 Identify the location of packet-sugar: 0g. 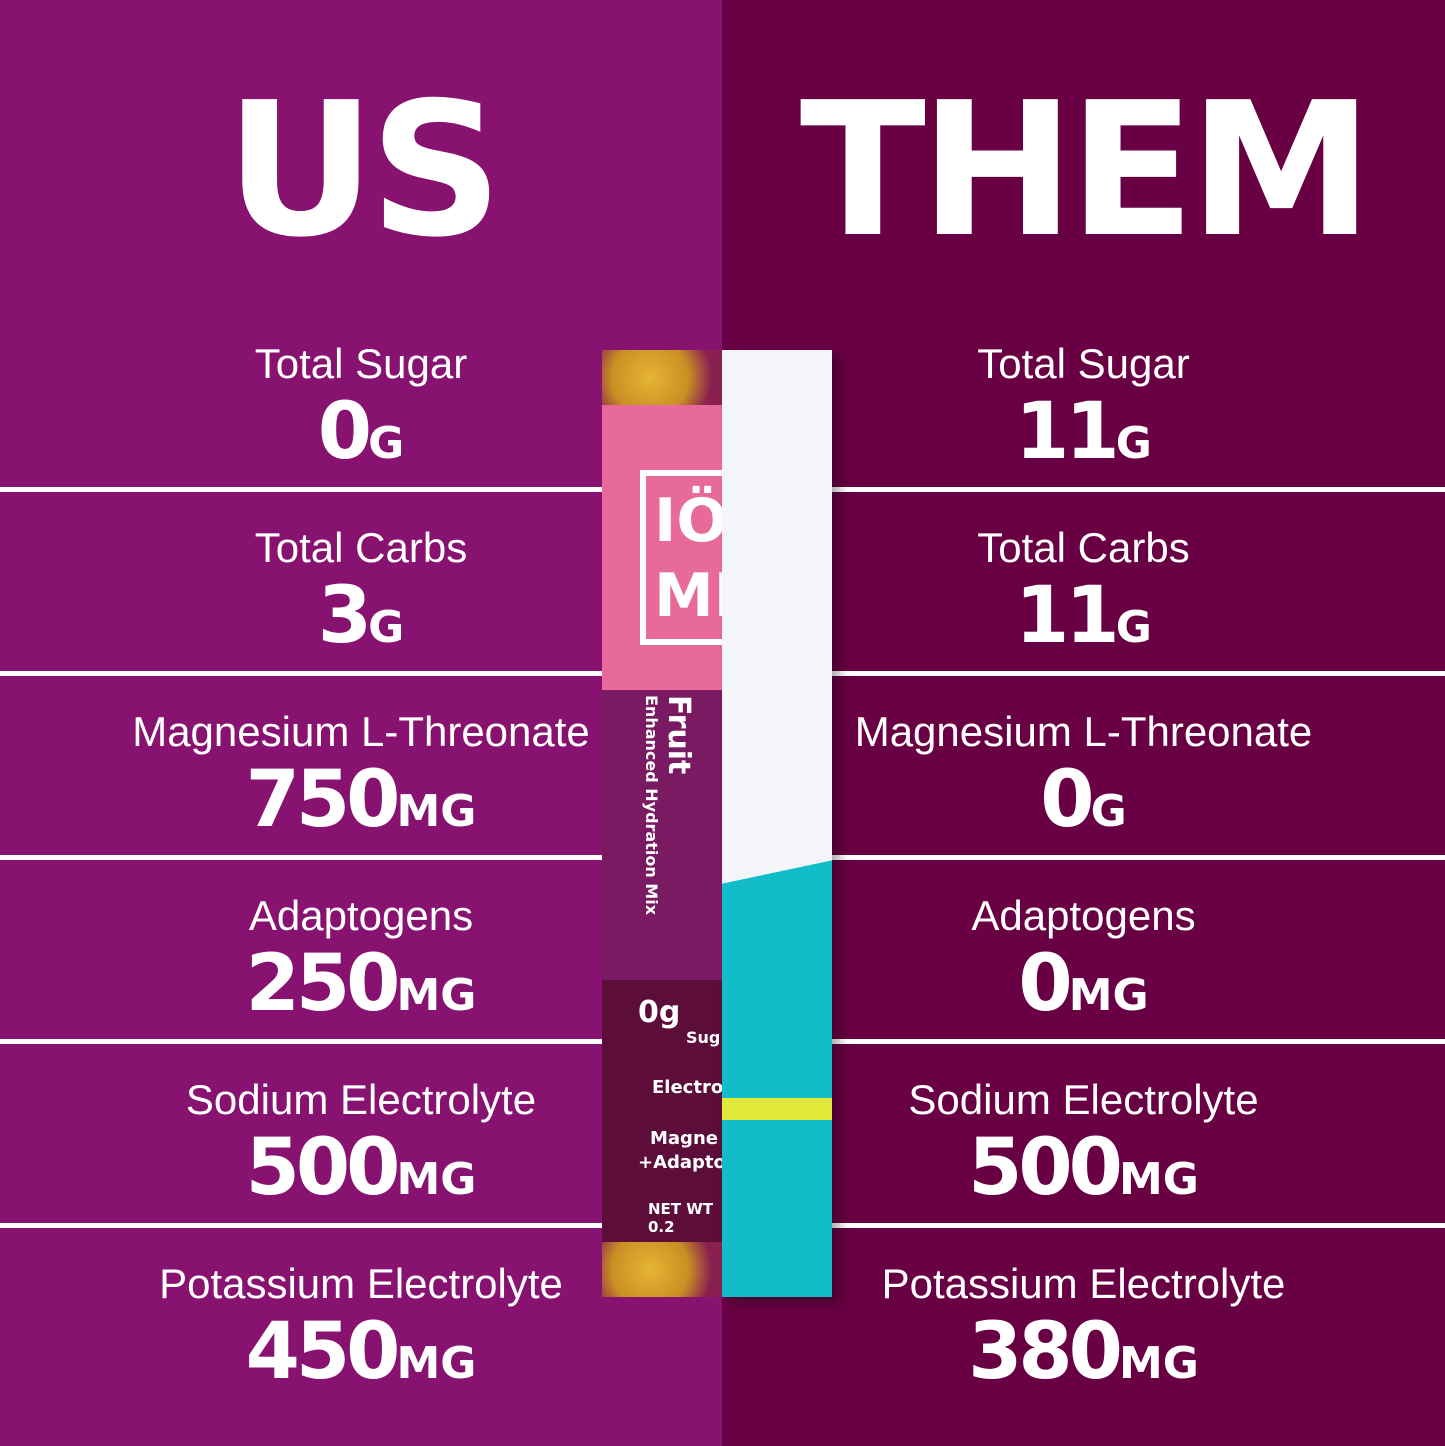
(659, 1012).